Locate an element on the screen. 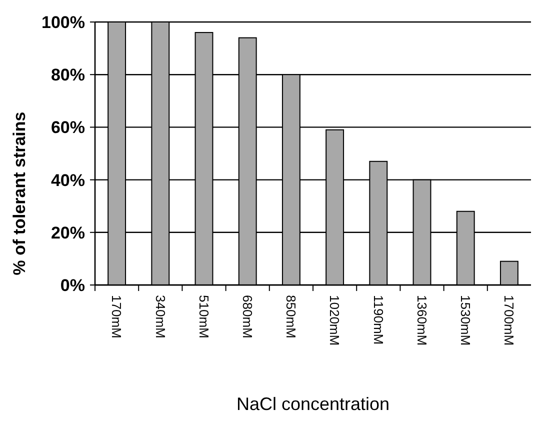  y-tick-label: 20% is located at coordinates (67, 232).